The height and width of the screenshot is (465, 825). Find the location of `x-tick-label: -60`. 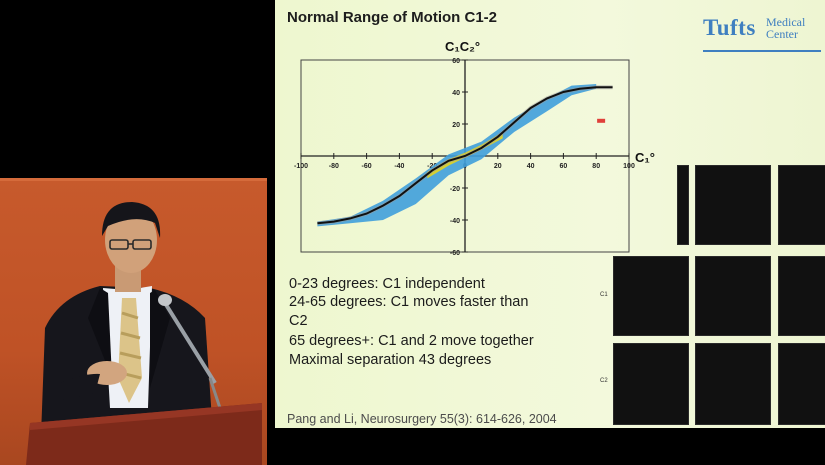

x-tick-label: -60 is located at coordinates (367, 166).